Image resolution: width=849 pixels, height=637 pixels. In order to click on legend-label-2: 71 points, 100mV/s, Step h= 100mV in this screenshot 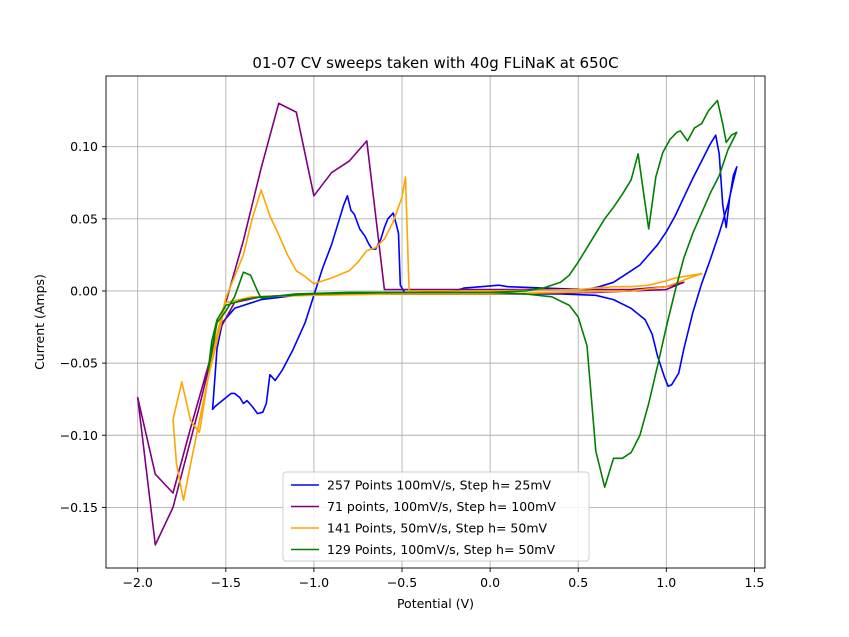, I will do `click(441, 506)`.